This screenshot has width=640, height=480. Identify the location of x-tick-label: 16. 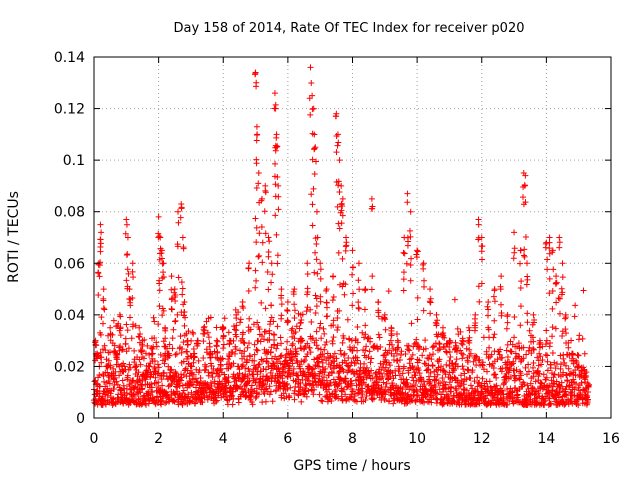
(611, 439).